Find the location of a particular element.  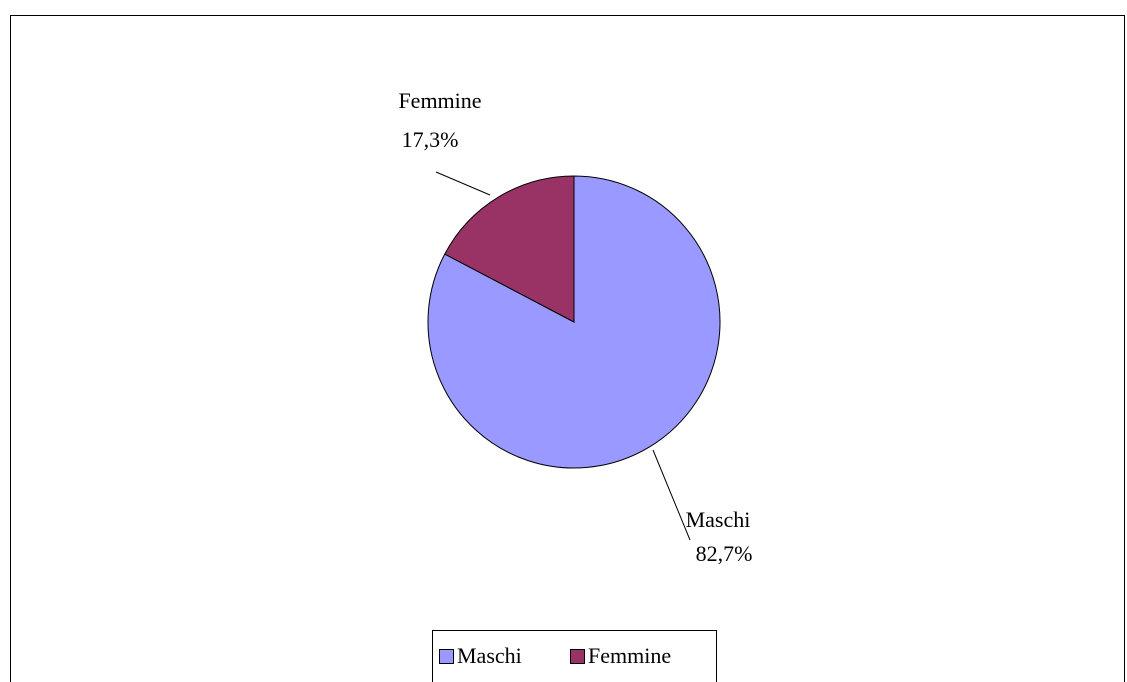

legend-label: Femmine is located at coordinates (629, 655).